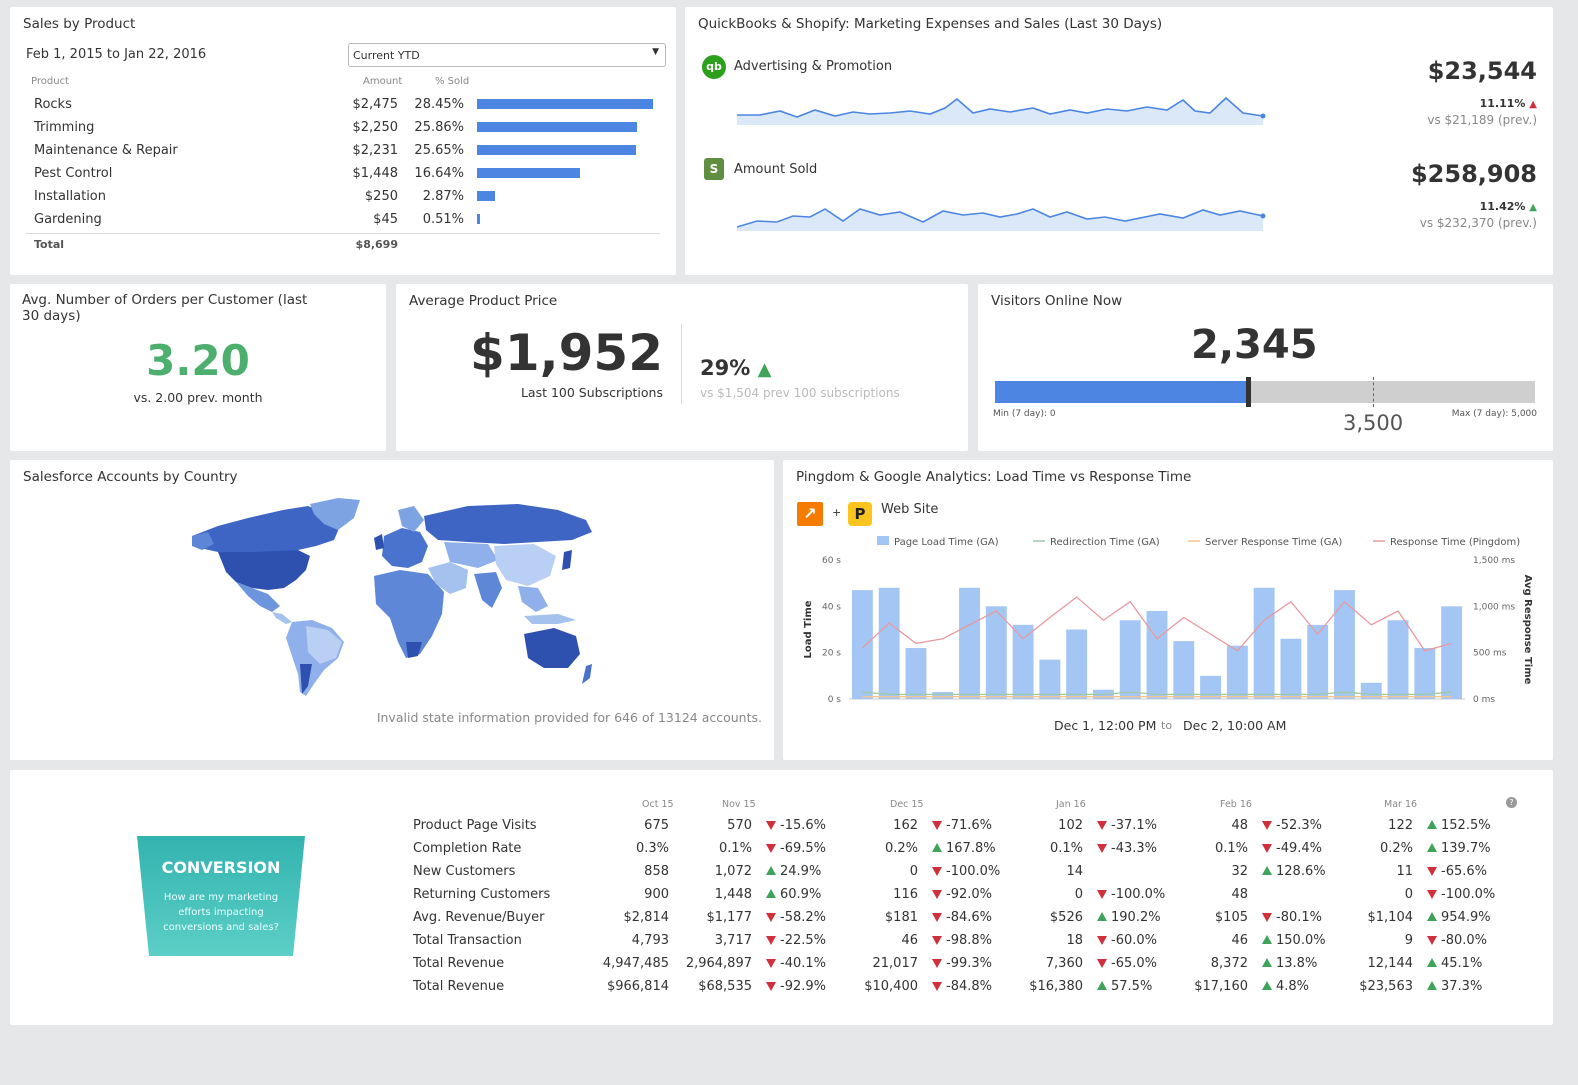 This screenshot has width=1578, height=1085. I want to click on metric-value: $181, so click(901, 917).